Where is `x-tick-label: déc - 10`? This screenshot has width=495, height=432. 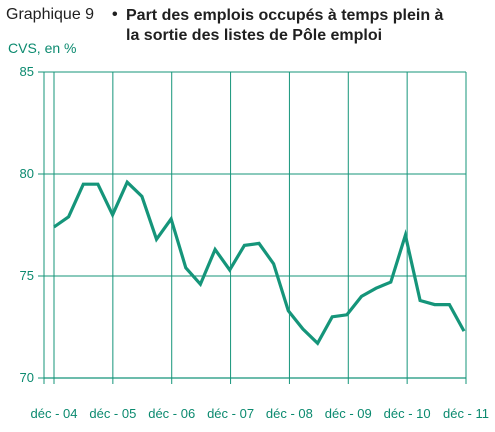
x-tick-label: déc - 10 is located at coordinates (407, 413).